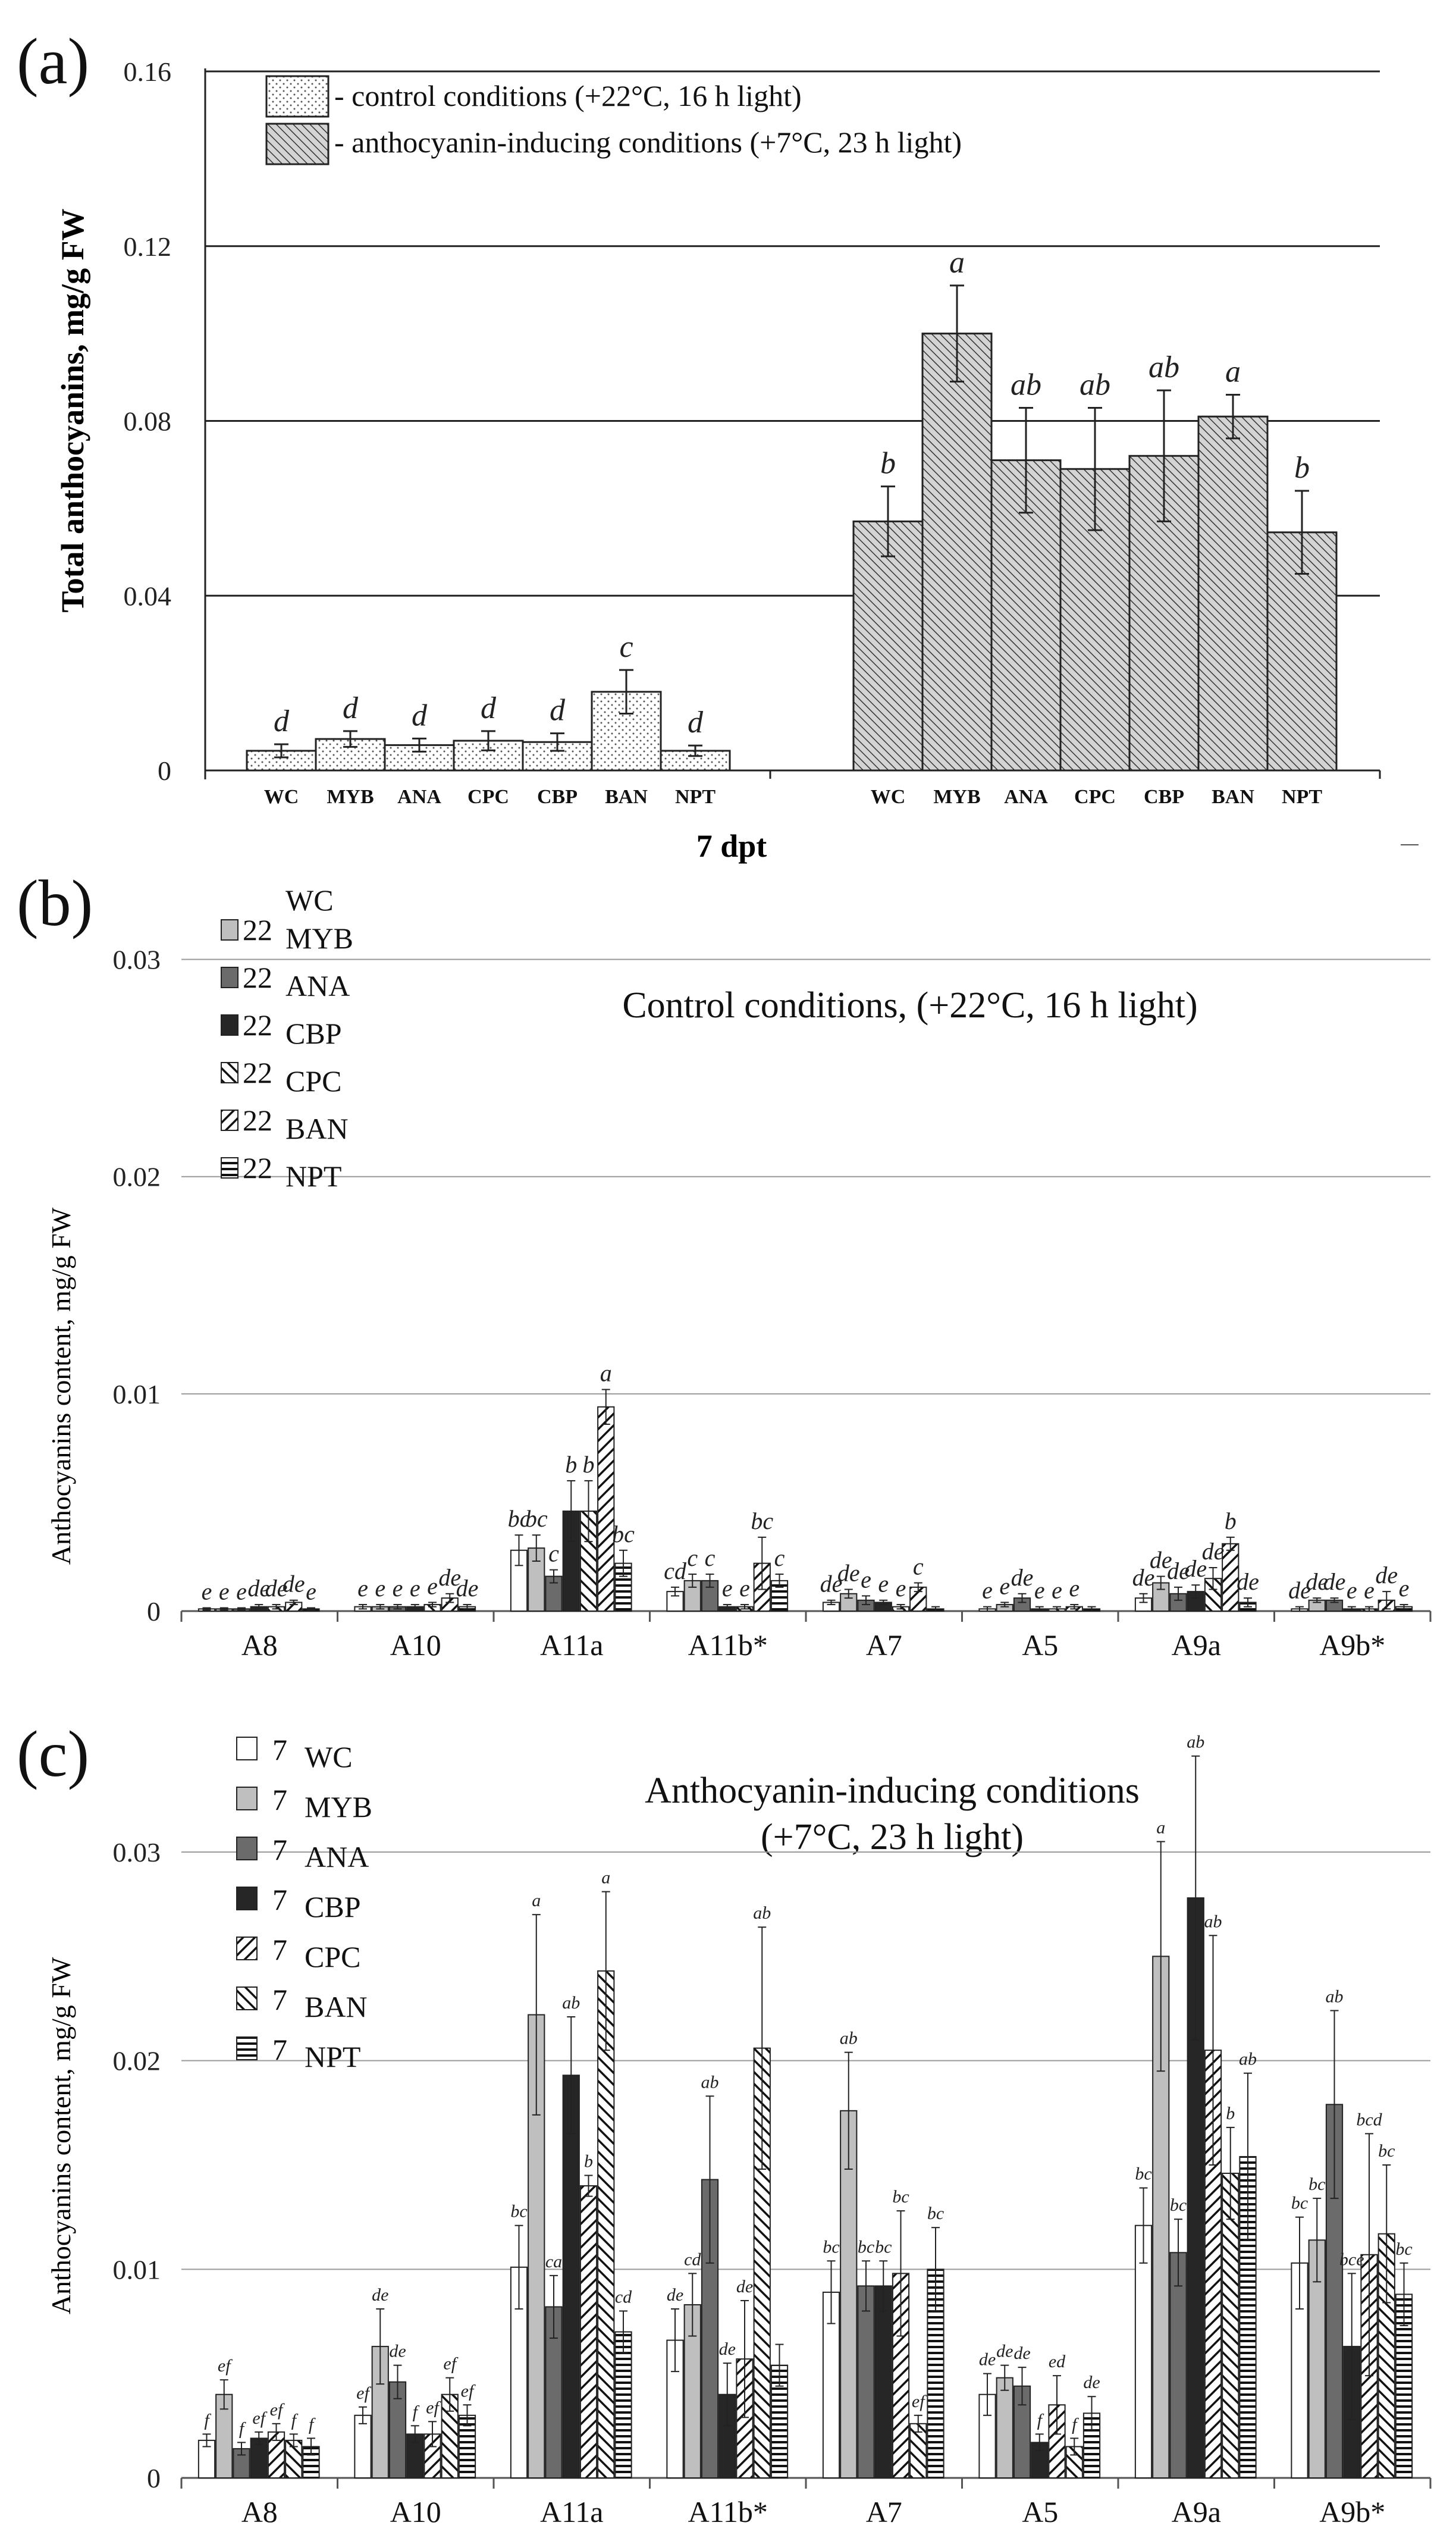 This screenshot has width=1456, height=2538. What do you see at coordinates (257, 1168) in the screenshot?
I see `legend-b-prefix-NPT: 22` at bounding box center [257, 1168].